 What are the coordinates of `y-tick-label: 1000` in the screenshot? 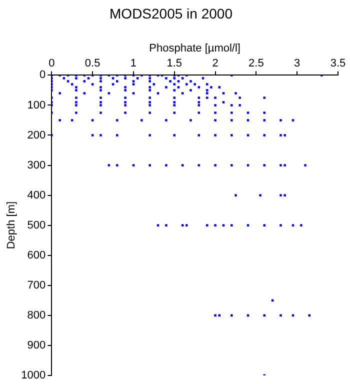 It's located at (33, 375).